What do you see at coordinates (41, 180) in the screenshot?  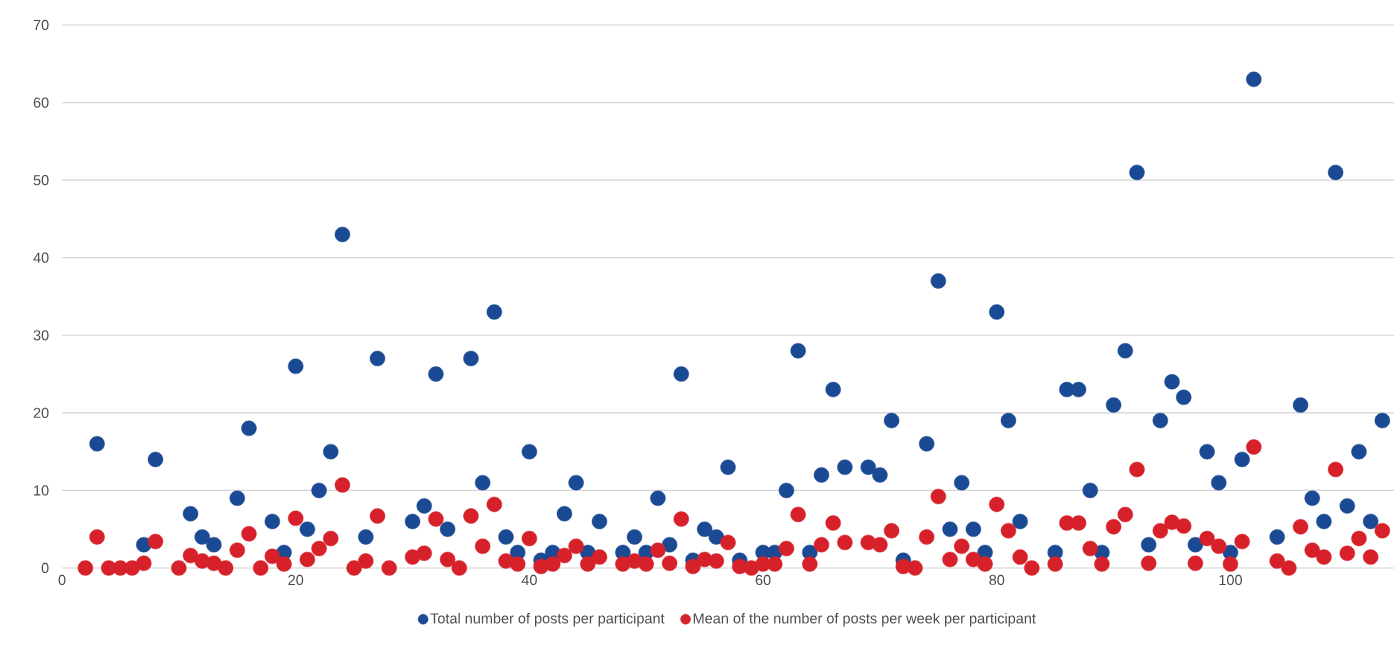 I see `y-tick-label: 50` at bounding box center [41, 180].